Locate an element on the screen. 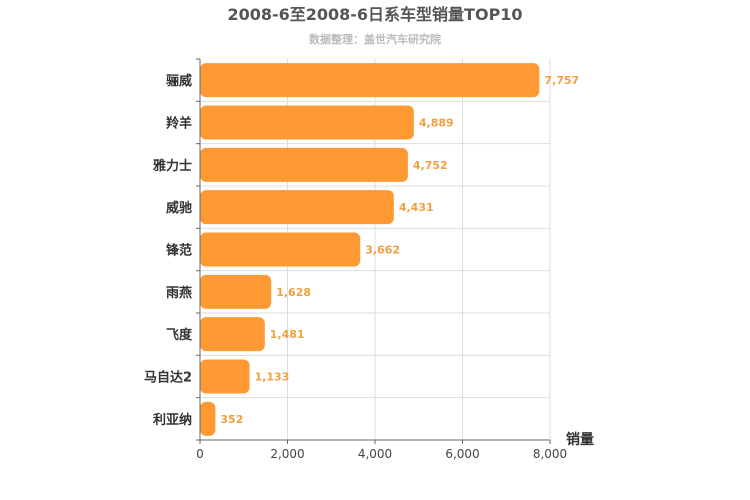 This screenshot has height=500, width=750. category-label: 骊威 is located at coordinates (179, 81).